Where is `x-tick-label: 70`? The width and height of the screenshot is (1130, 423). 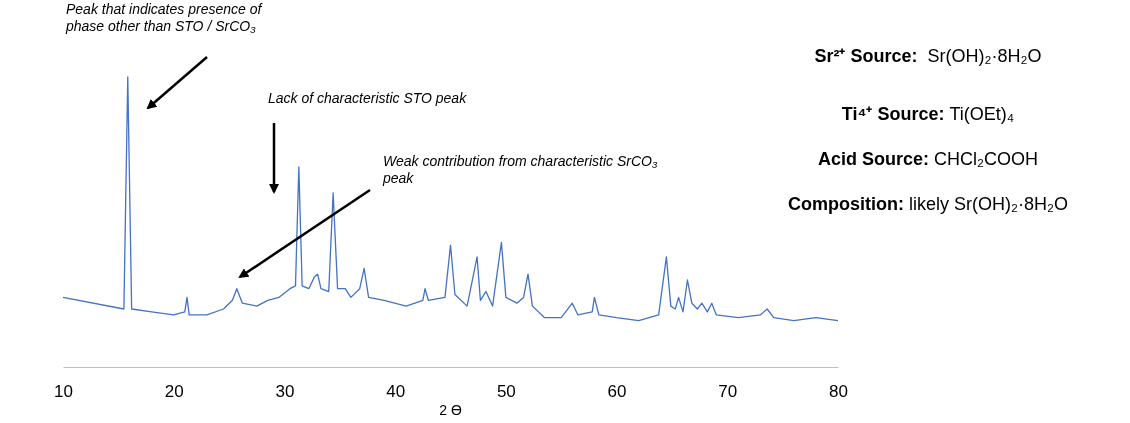 x-tick-label: 70 is located at coordinates (728, 392).